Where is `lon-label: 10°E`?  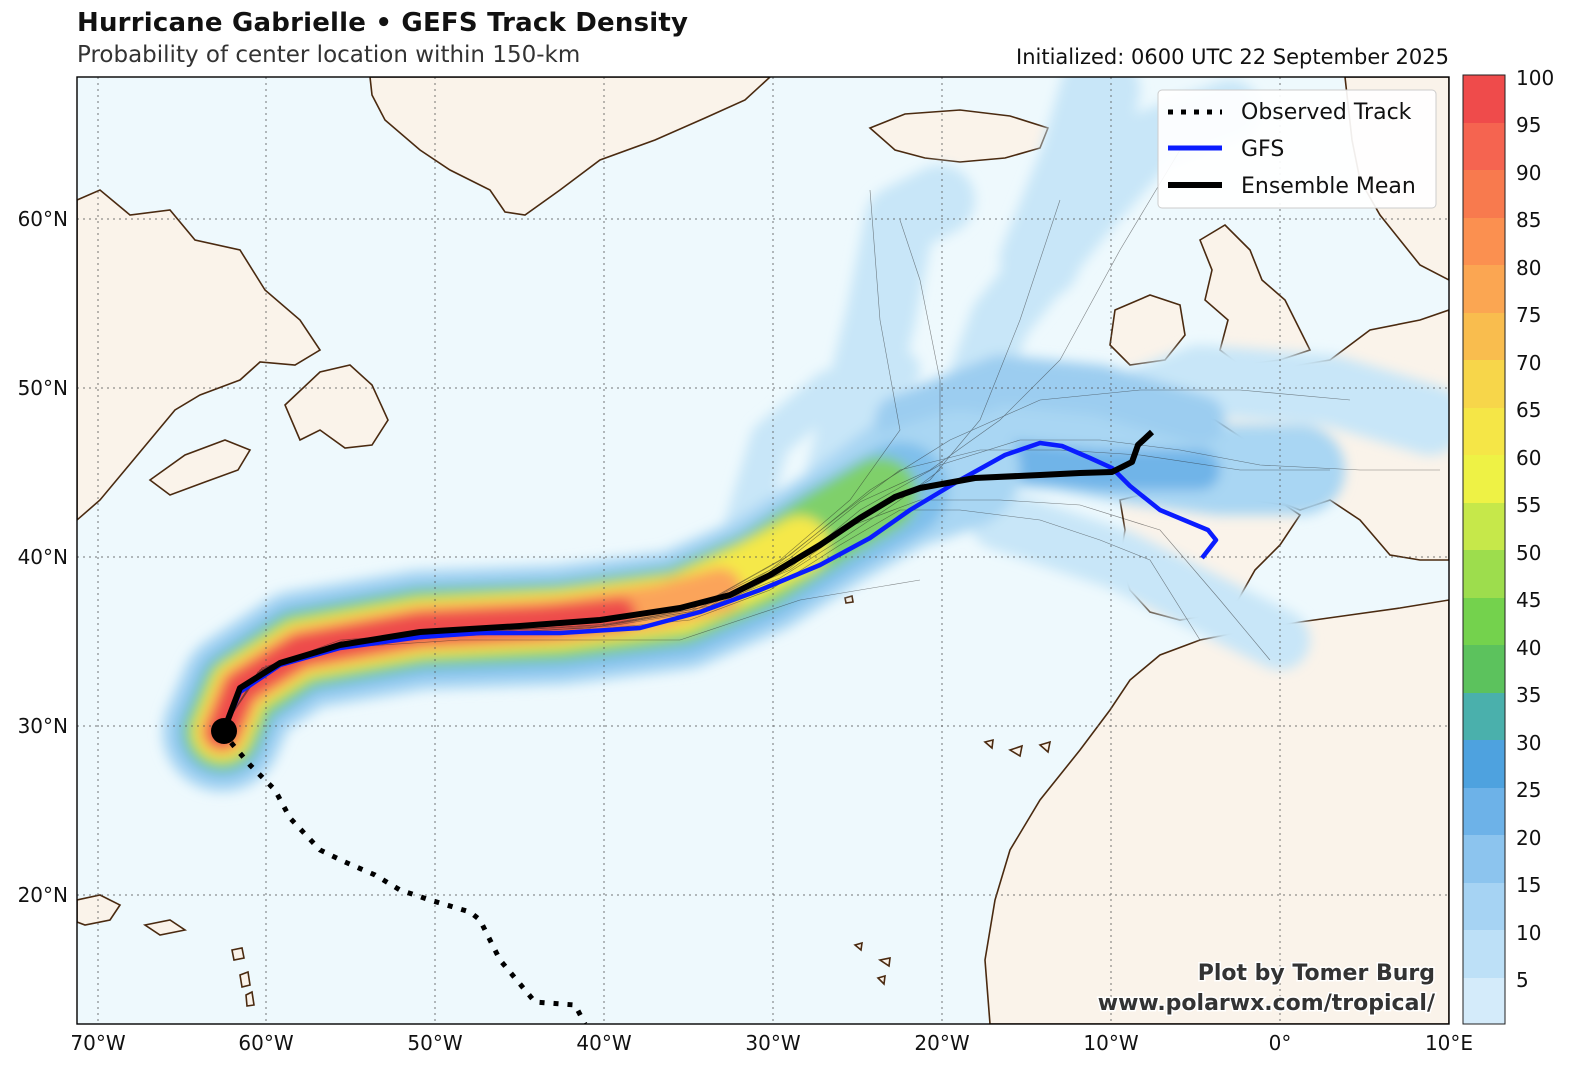 lon-label: 10°E is located at coordinates (1449, 1043).